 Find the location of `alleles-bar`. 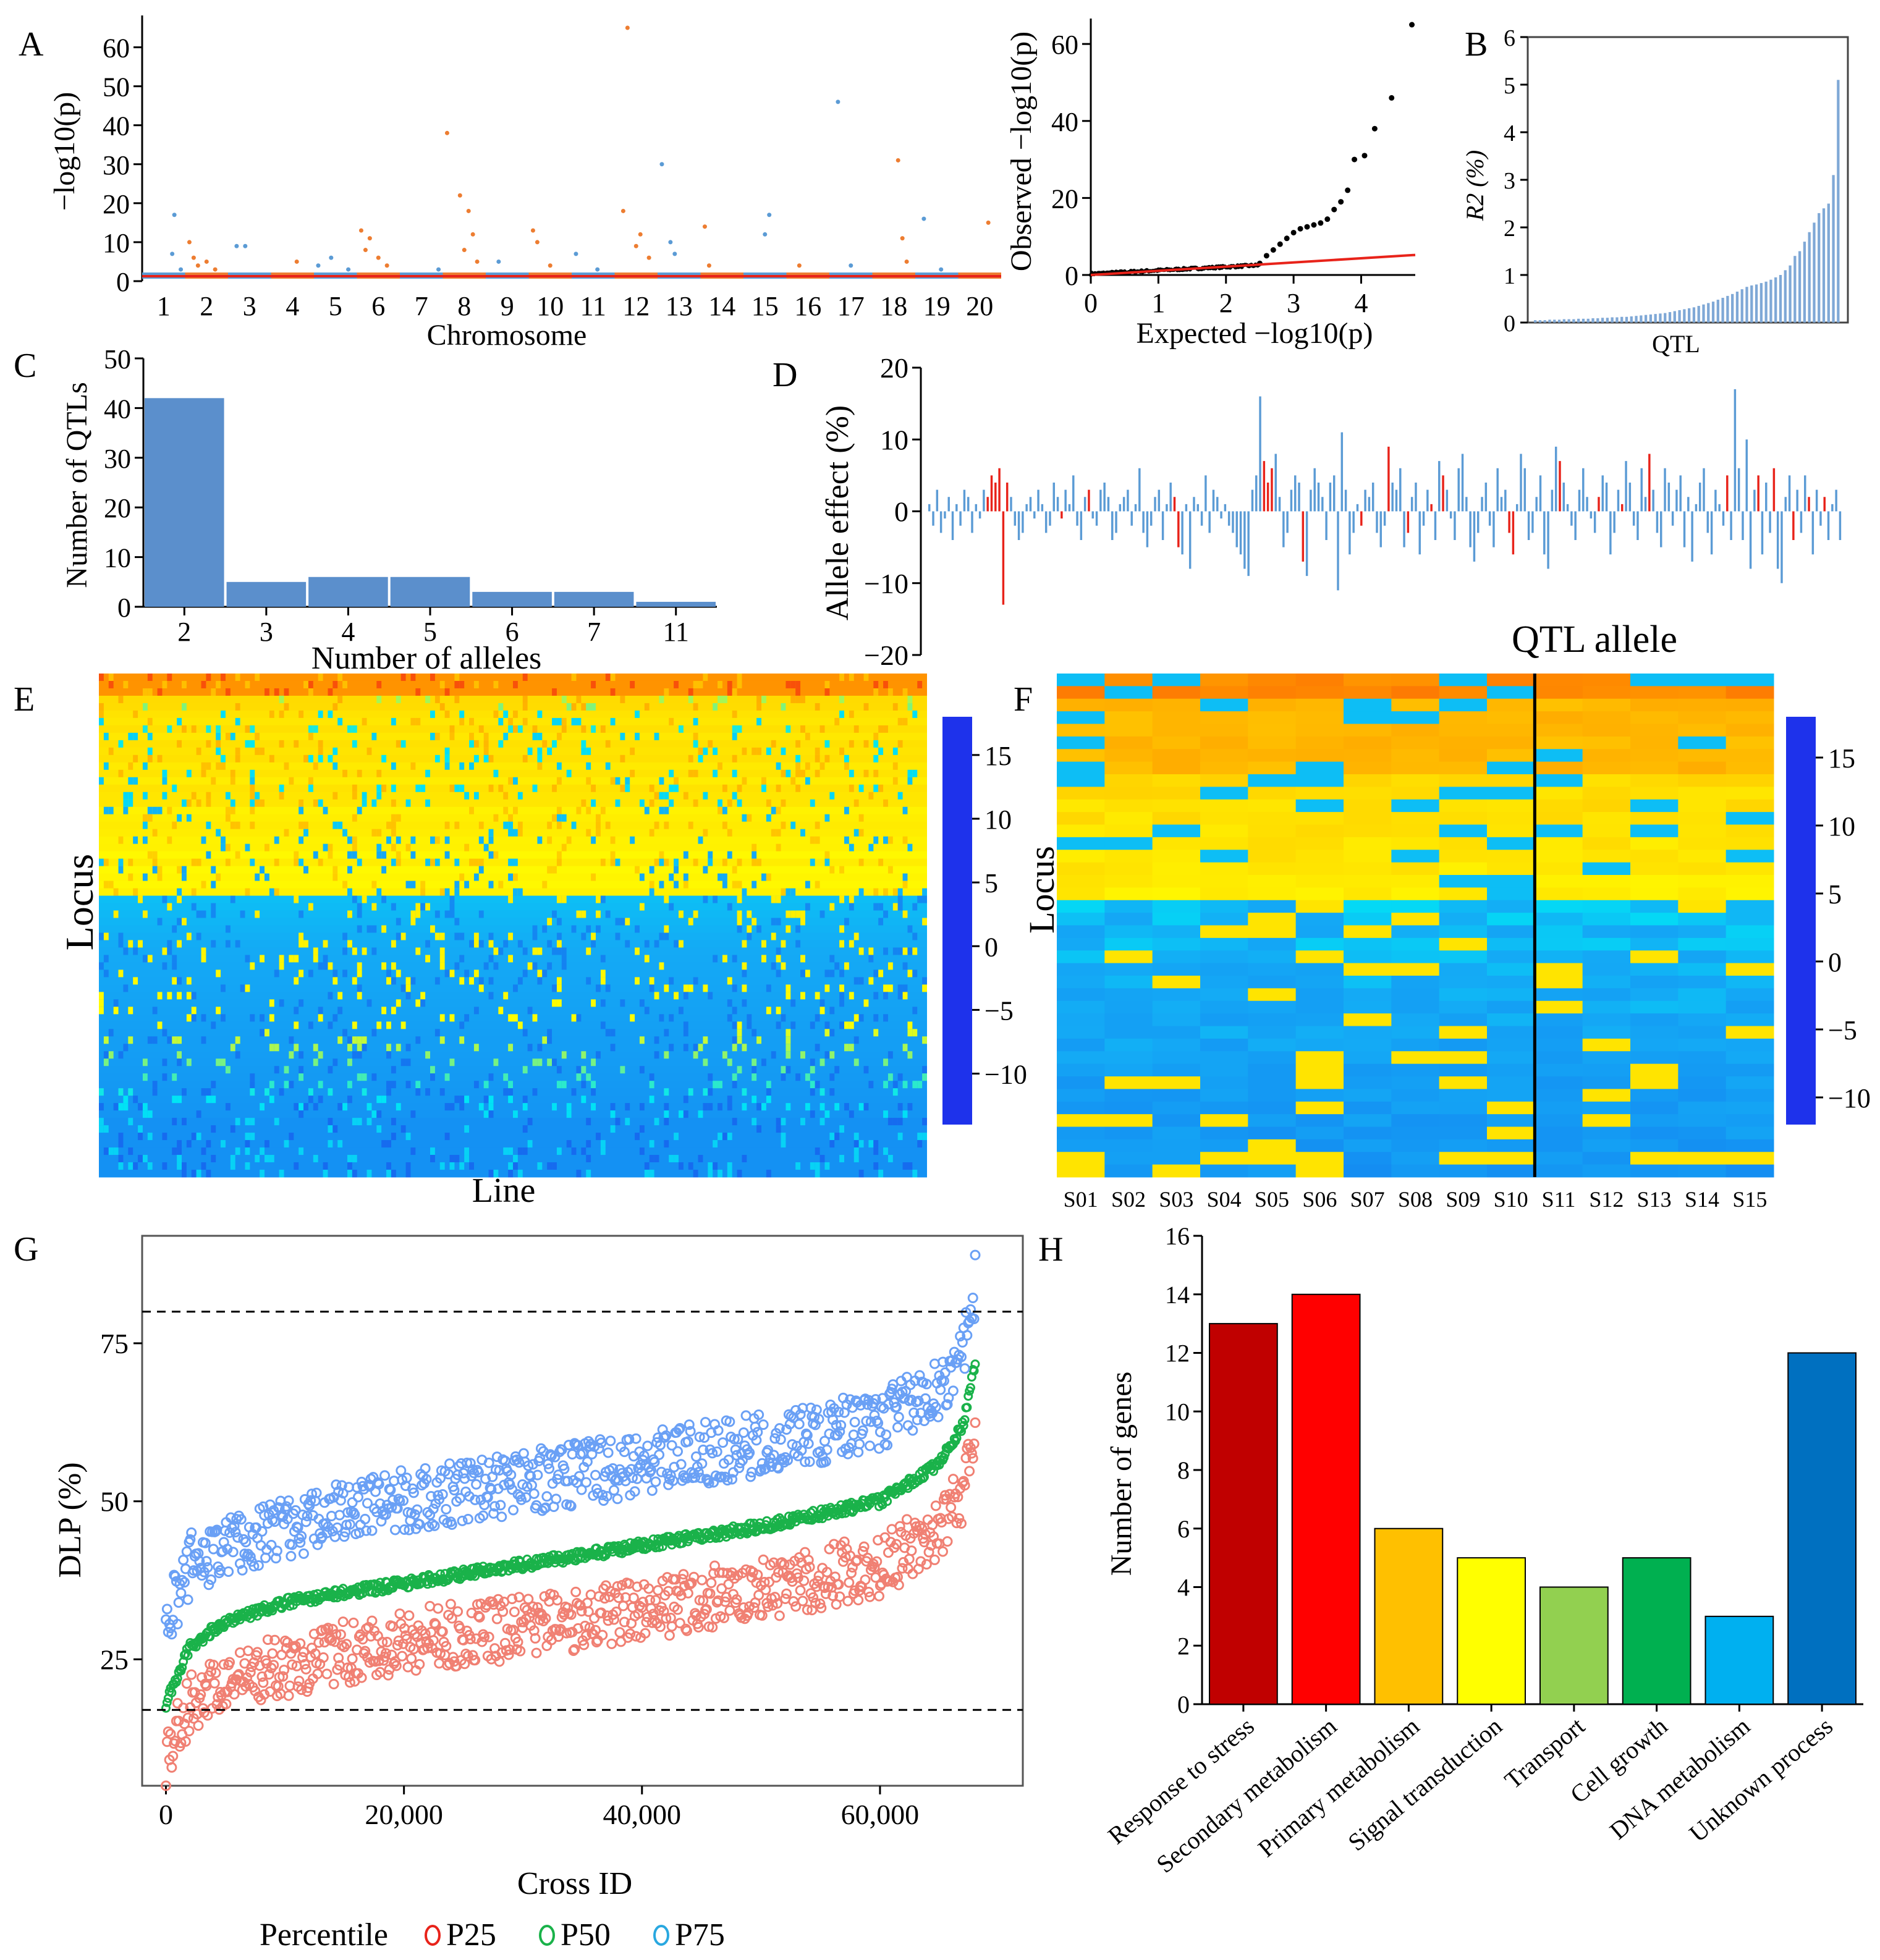

alleles-bar is located at coordinates (676, 604).